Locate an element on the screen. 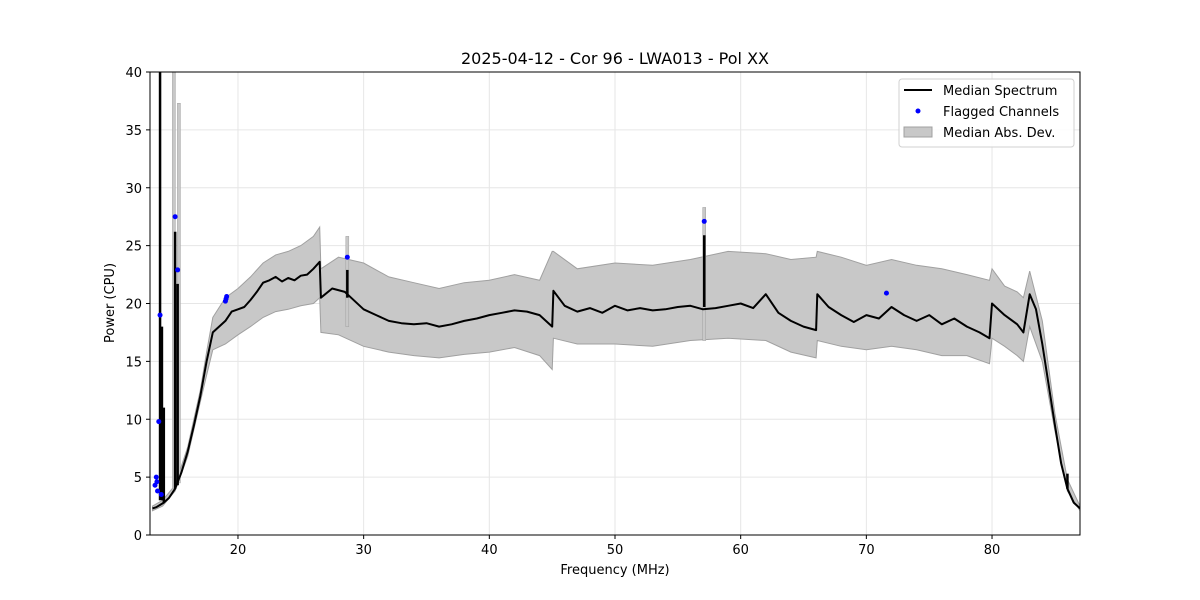 Image resolution: width=1200 pixels, height=600 pixels. x-tick-label: 50 is located at coordinates (615, 550).